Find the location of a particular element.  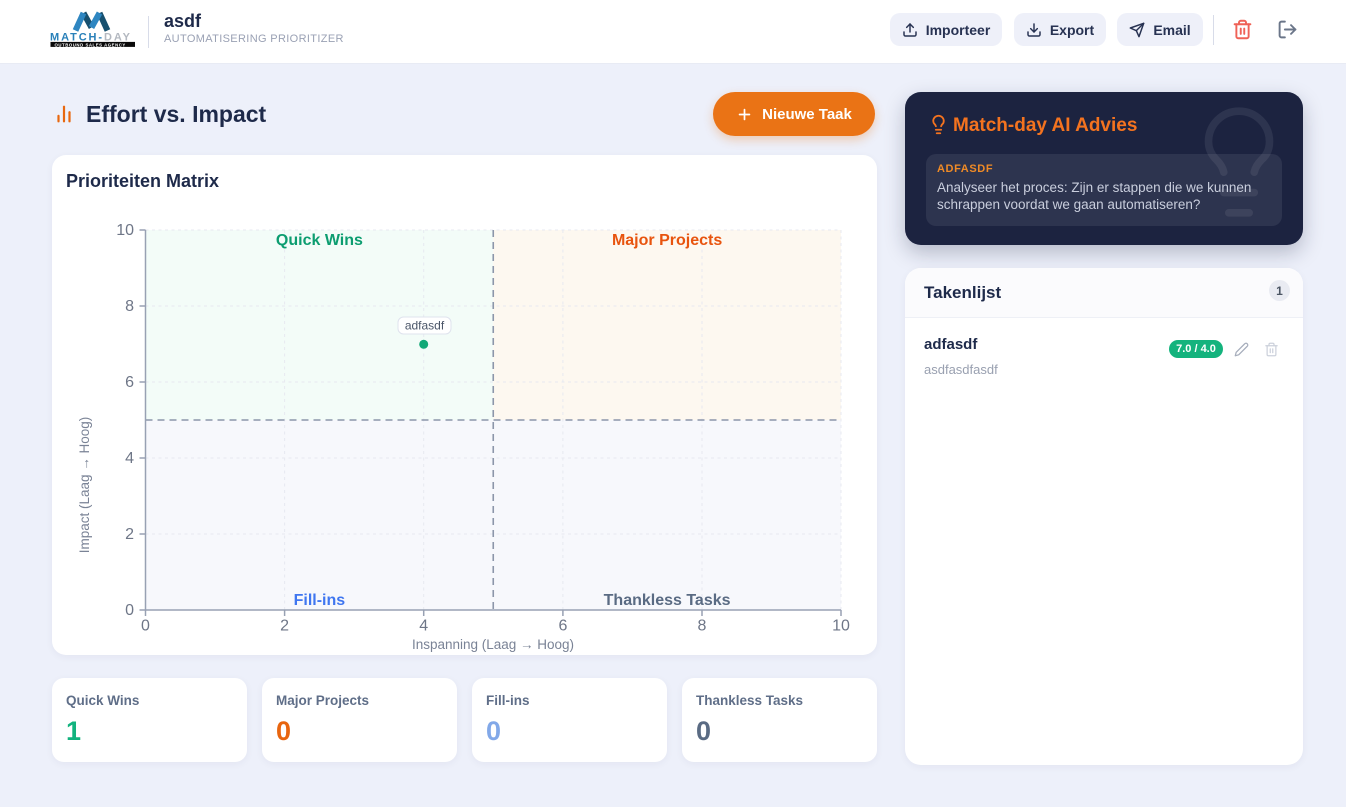

svg-text: Fill-ins is located at coordinates (320, 600).